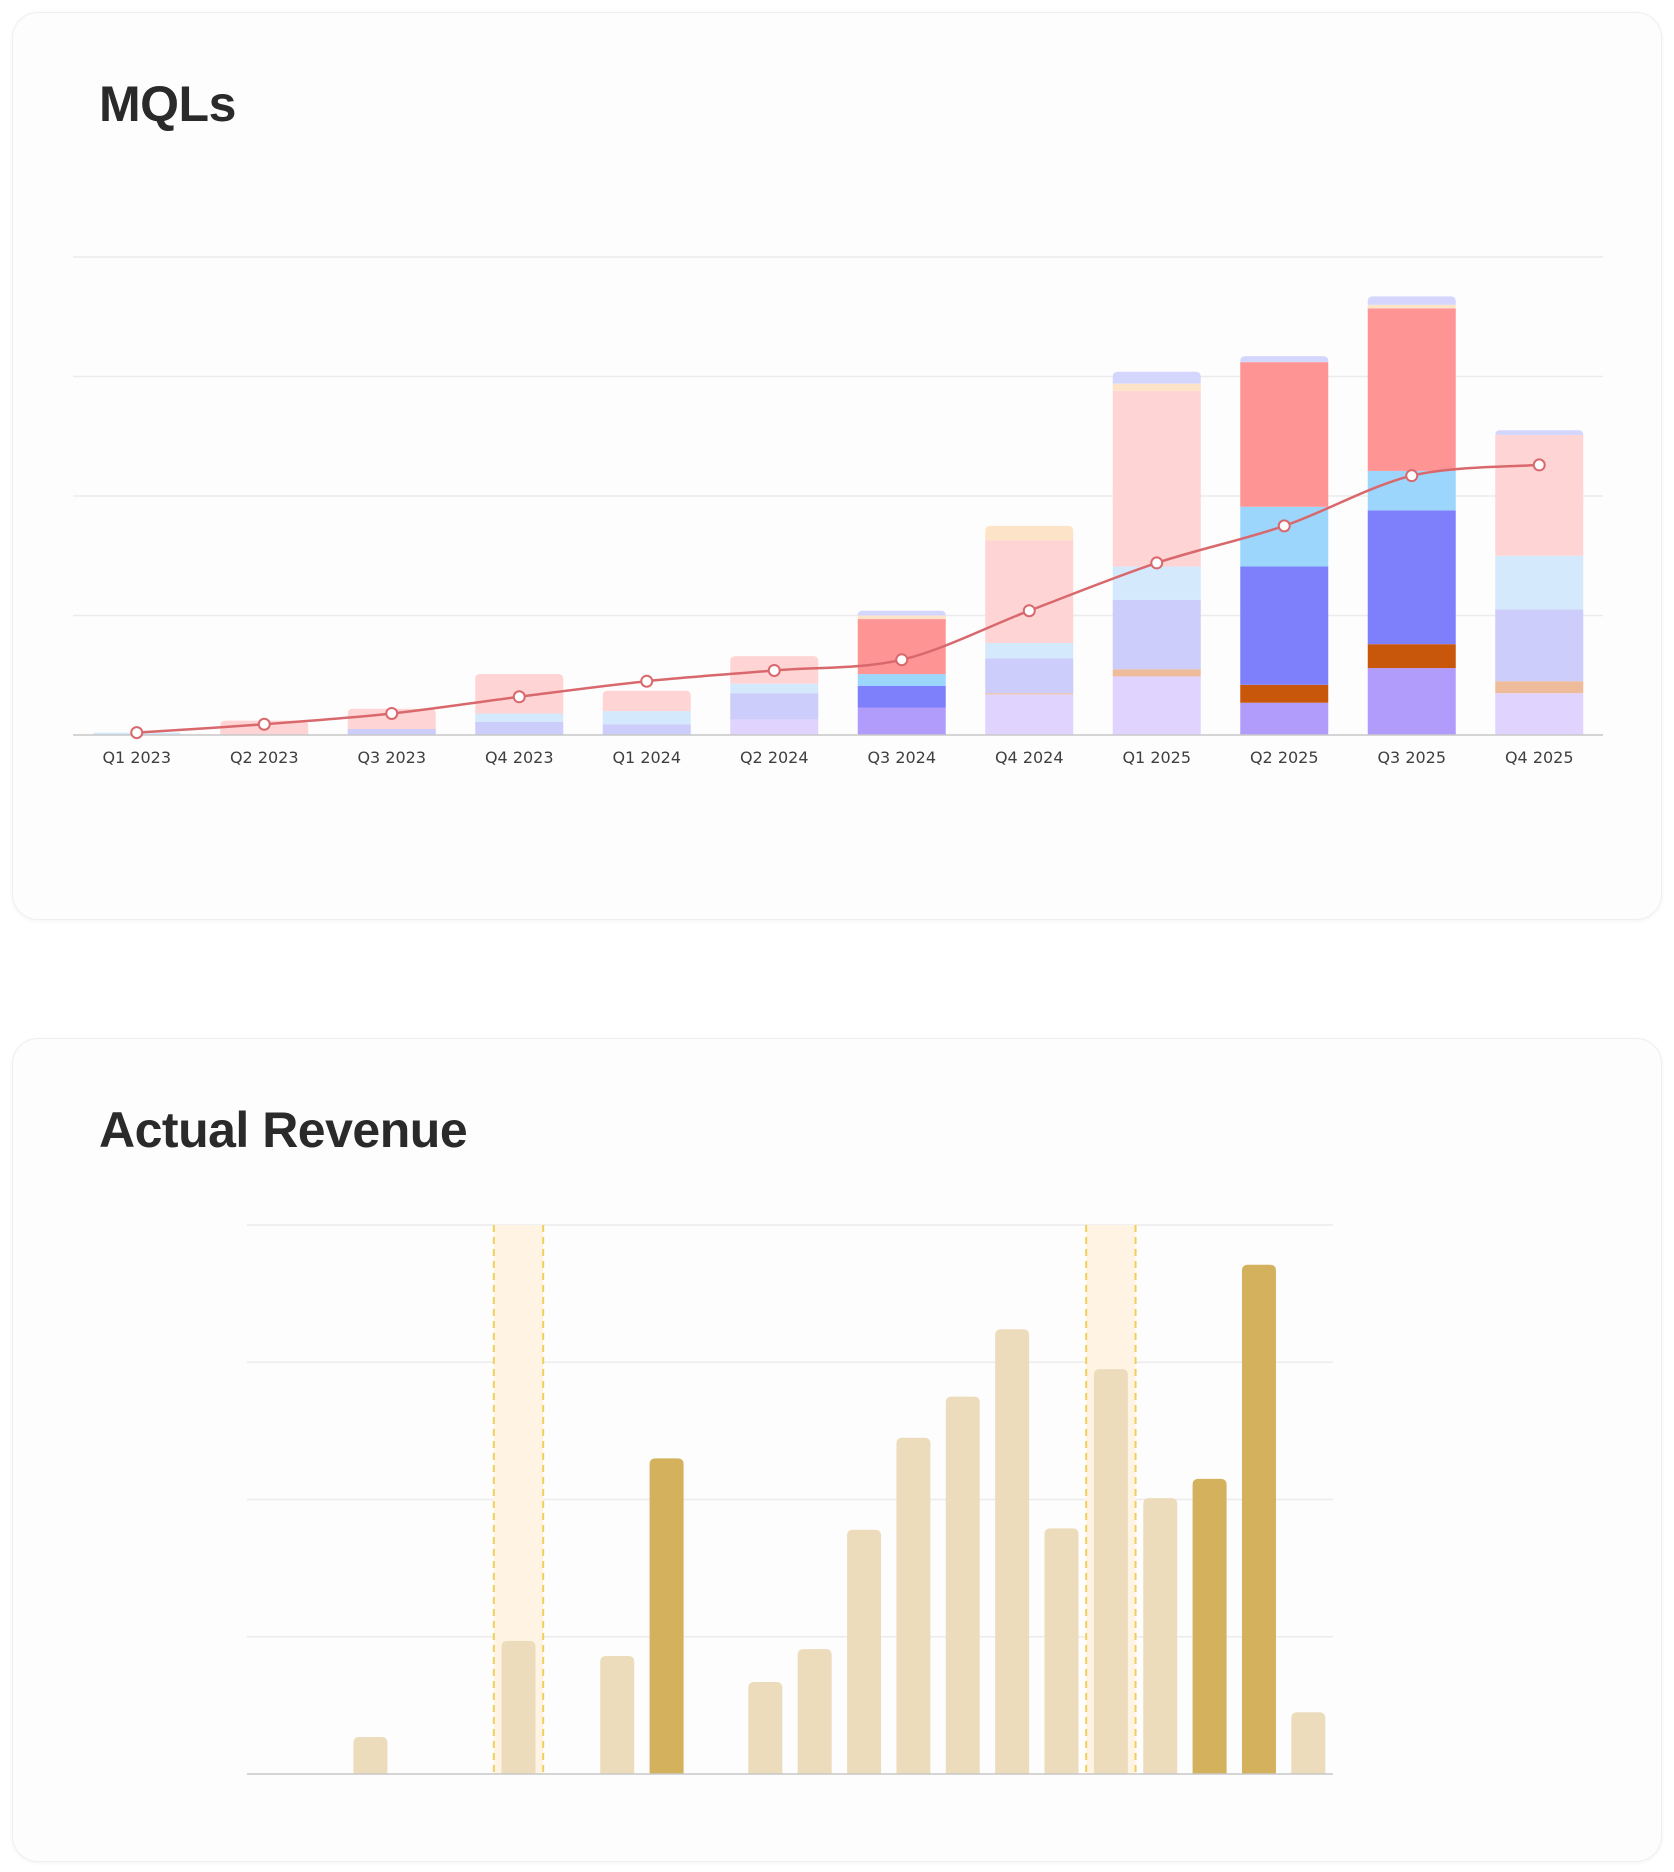  I want to click on revenue-title: Actual Revenue, so click(283, 1130).